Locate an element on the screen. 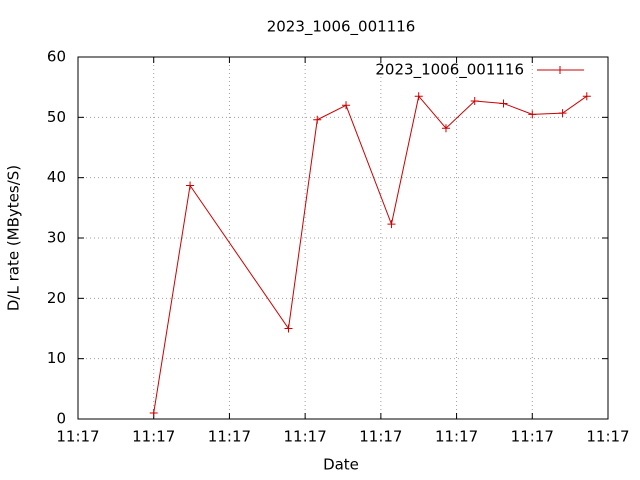 The width and height of the screenshot is (640, 480). y-tick-label: 0 is located at coordinates (61, 419).